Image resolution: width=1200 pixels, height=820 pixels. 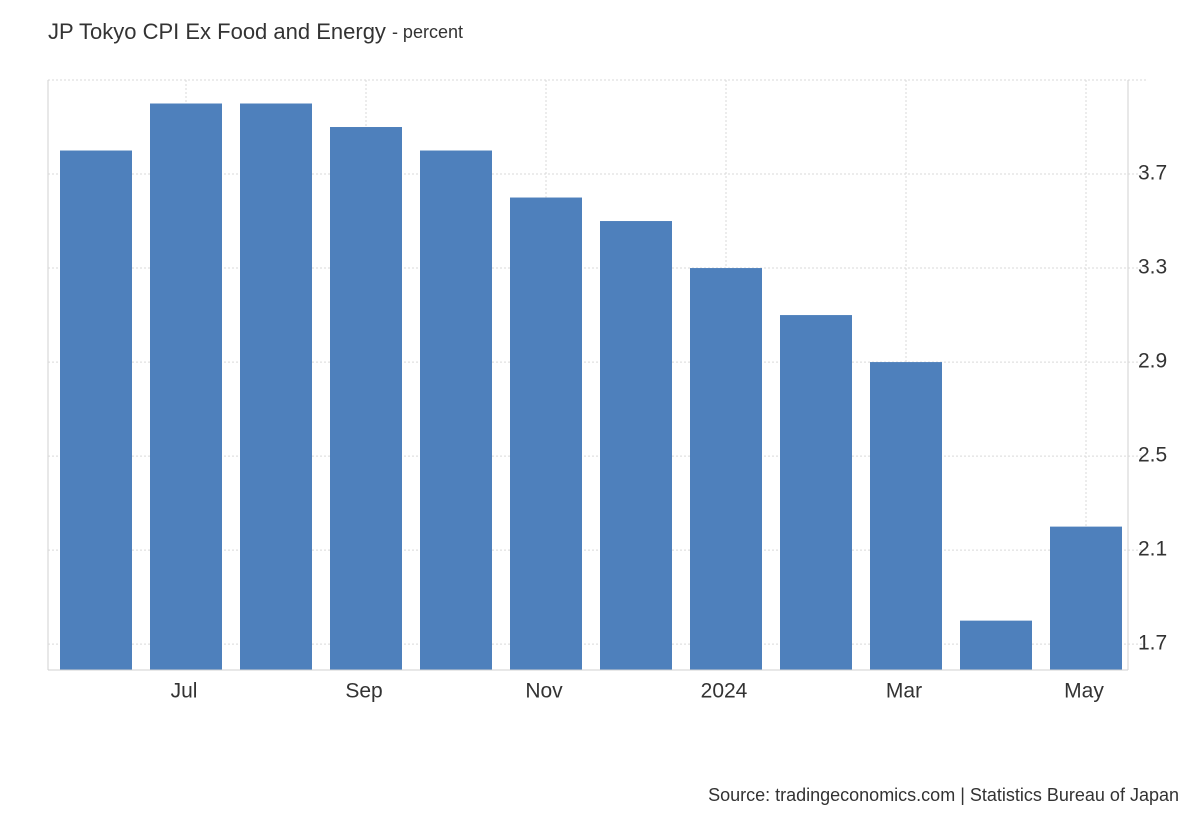 What do you see at coordinates (363, 691) in the screenshot?
I see `x-tick-label: Sep` at bounding box center [363, 691].